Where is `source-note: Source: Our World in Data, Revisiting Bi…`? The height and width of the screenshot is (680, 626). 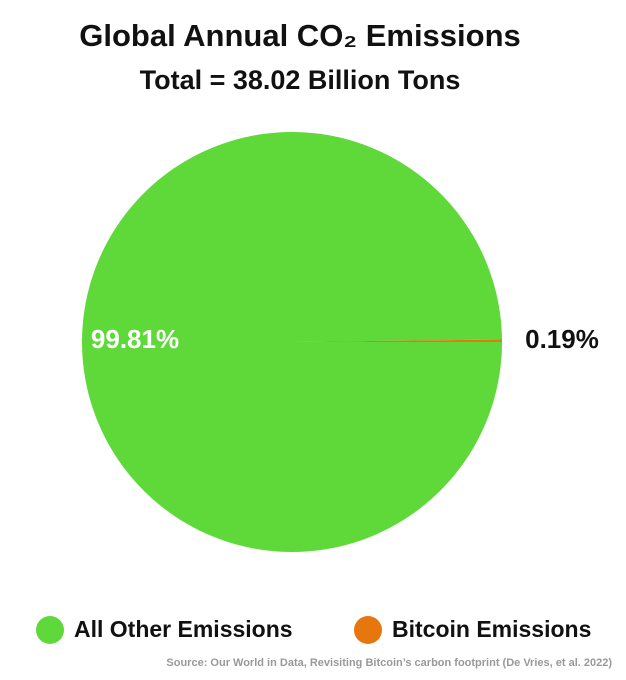 source-note: Source: Our World in Data, Revisiting Bi… is located at coordinates (389, 663).